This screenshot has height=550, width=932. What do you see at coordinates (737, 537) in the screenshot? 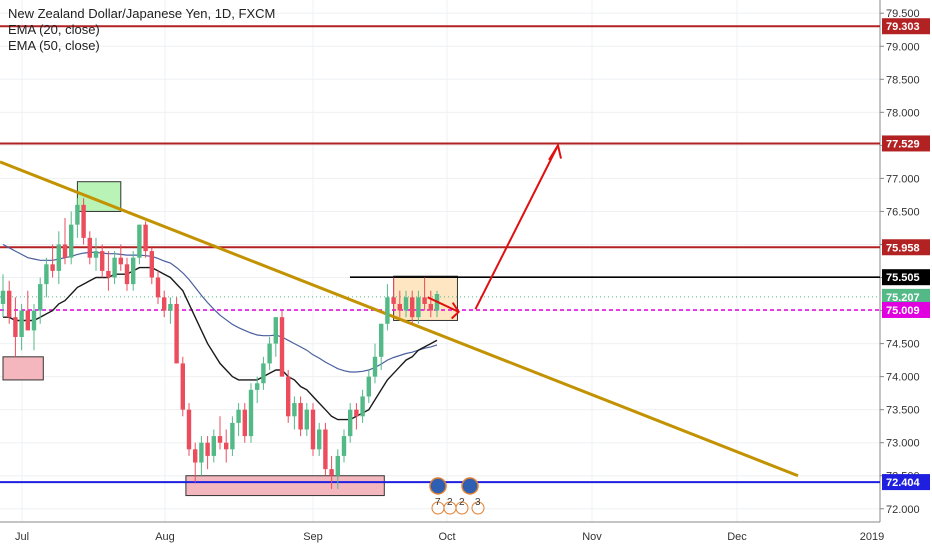
I see `x-tick-label: Dec` at bounding box center [737, 537].